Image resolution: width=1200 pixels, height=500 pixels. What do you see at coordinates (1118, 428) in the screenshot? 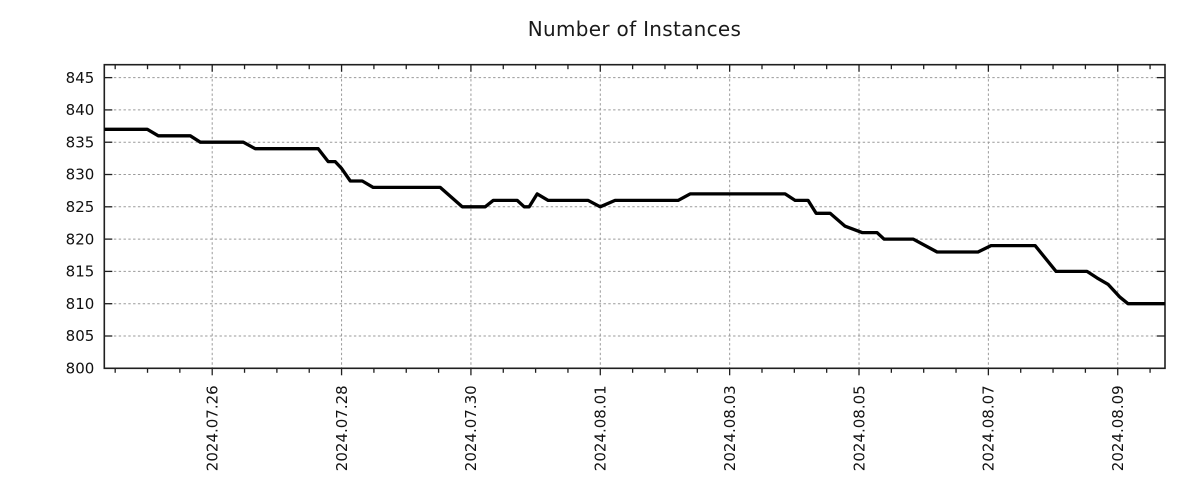
I see `x-tick-label: 2024.08.09` at bounding box center [1118, 428].